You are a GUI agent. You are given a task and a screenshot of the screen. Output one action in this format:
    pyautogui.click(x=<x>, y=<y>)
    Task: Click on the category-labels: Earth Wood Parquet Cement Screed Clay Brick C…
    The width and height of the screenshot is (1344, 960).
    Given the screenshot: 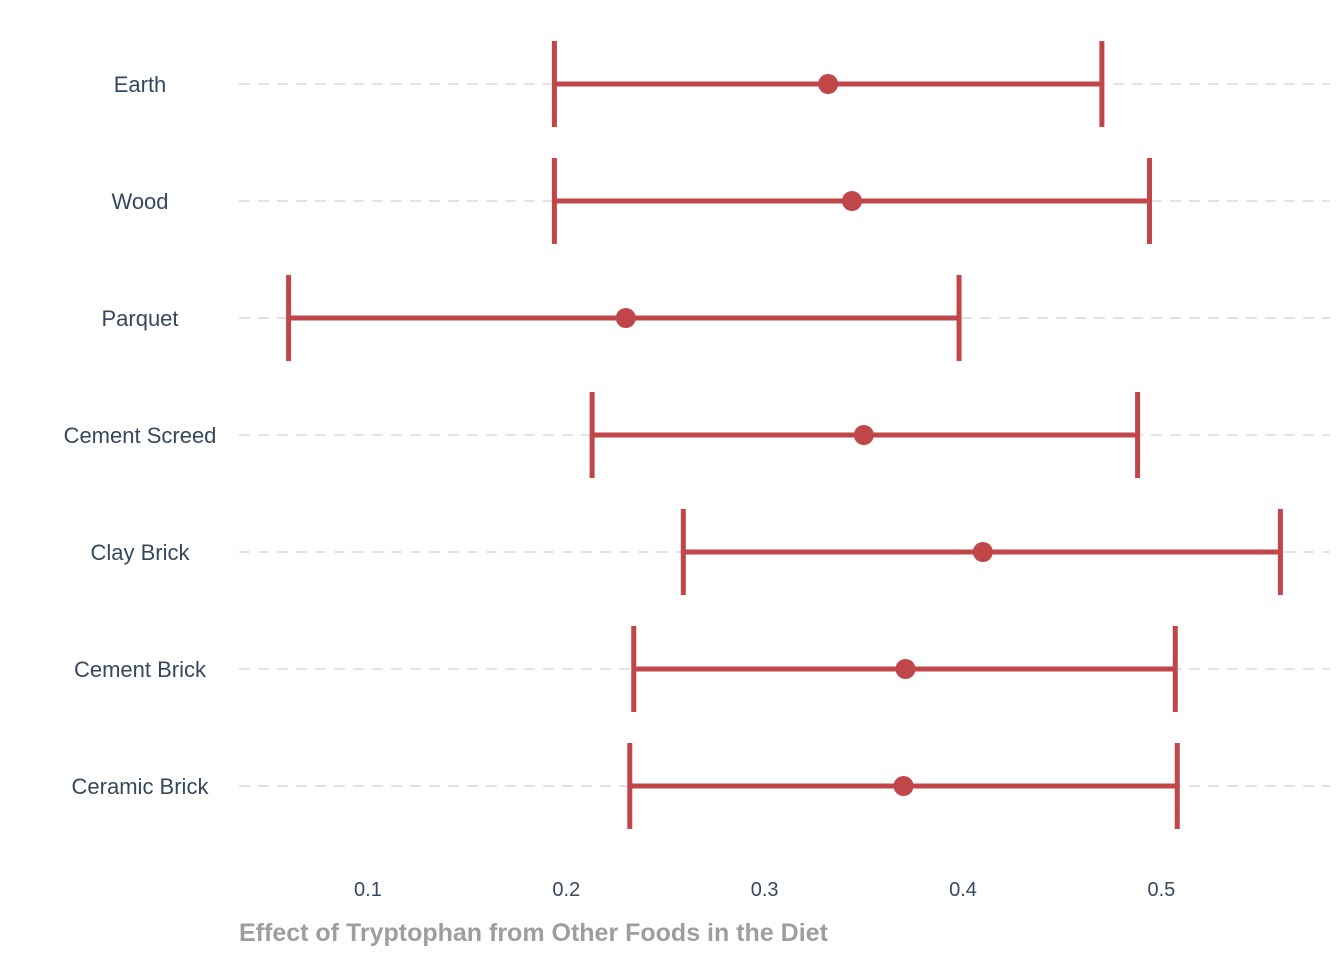 What is the action you would take?
    pyautogui.click(x=140, y=435)
    